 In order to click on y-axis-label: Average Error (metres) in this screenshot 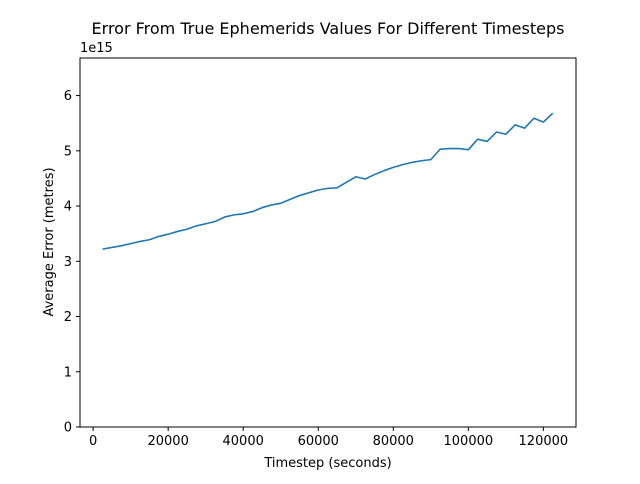, I will do `click(49, 241)`.